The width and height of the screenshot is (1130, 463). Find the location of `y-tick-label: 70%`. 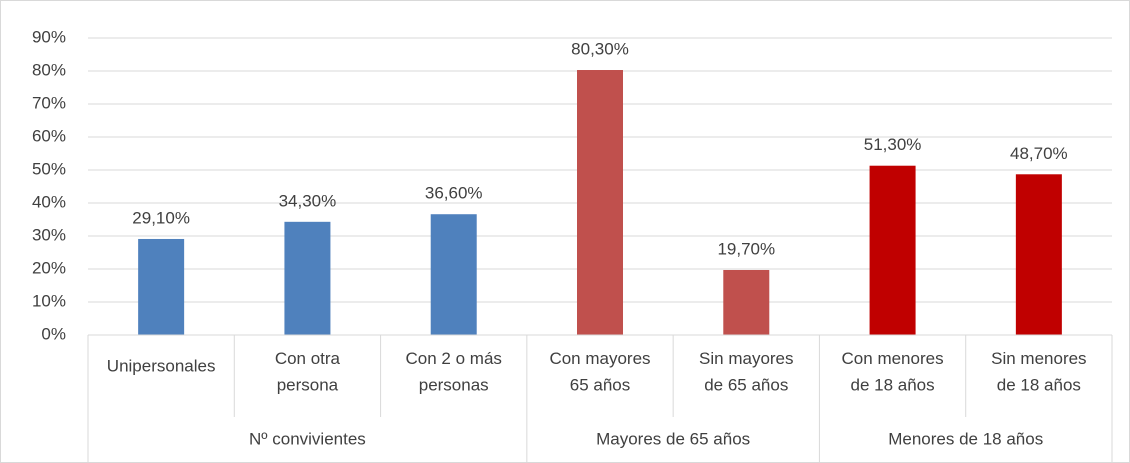

y-tick-label: 70% is located at coordinates (49, 102).